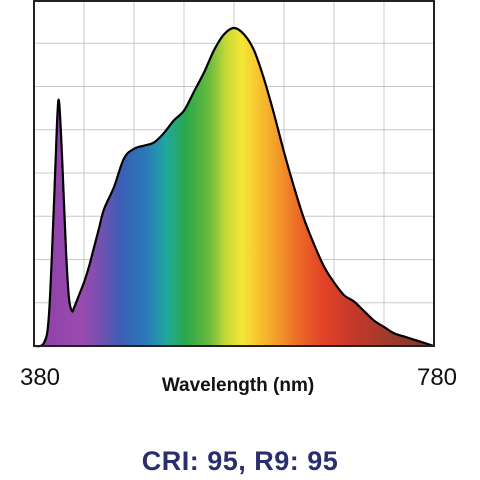 The height and width of the screenshot is (480, 480). What do you see at coordinates (240, 461) in the screenshot?
I see `cri-caption: CRI: 95, R9: 95` at bounding box center [240, 461].